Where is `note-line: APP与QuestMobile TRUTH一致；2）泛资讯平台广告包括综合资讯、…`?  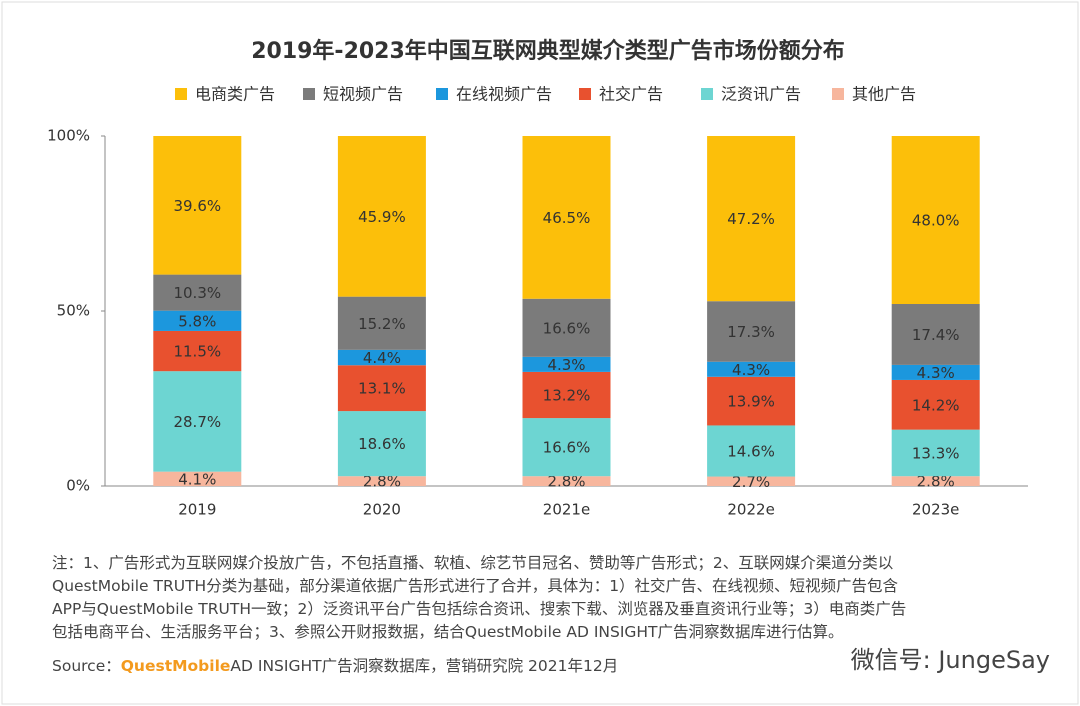
note-line: APP与QuestMobile TRUTH一致；2）泛资讯平台广告包括综合资讯、… is located at coordinates (479, 609).